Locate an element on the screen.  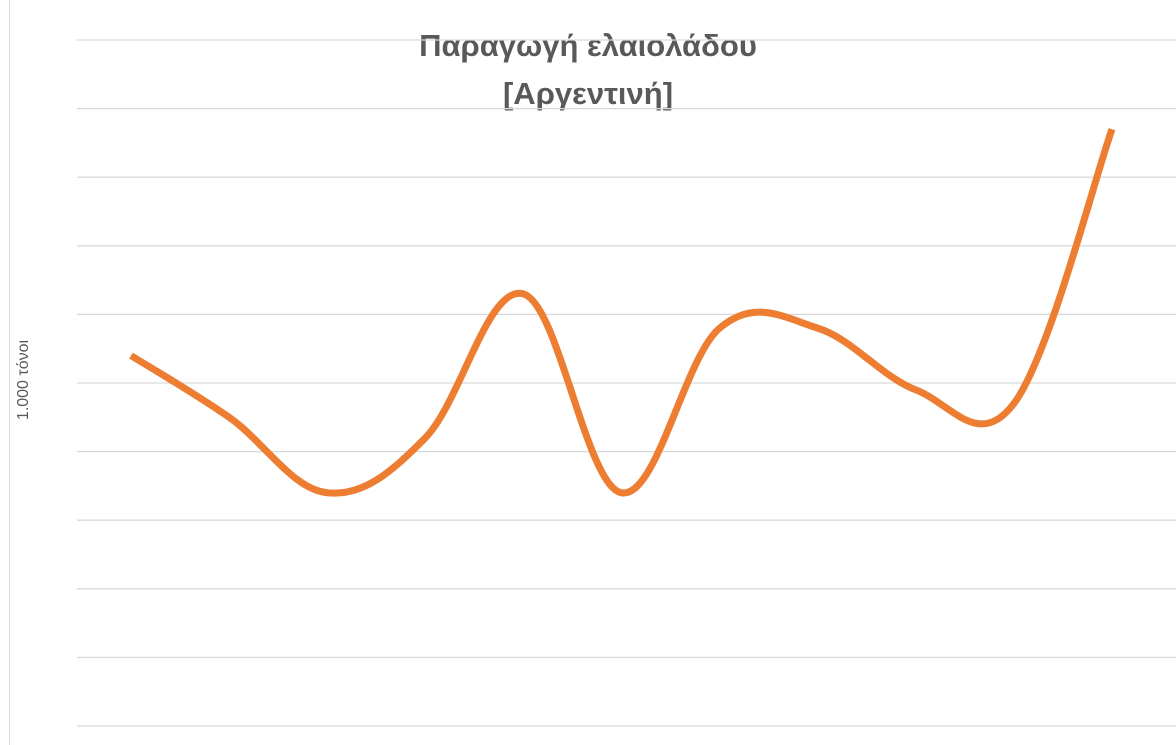
chart-title-line1: Παραγωγή ελαιολάδου is located at coordinates (588, 45).